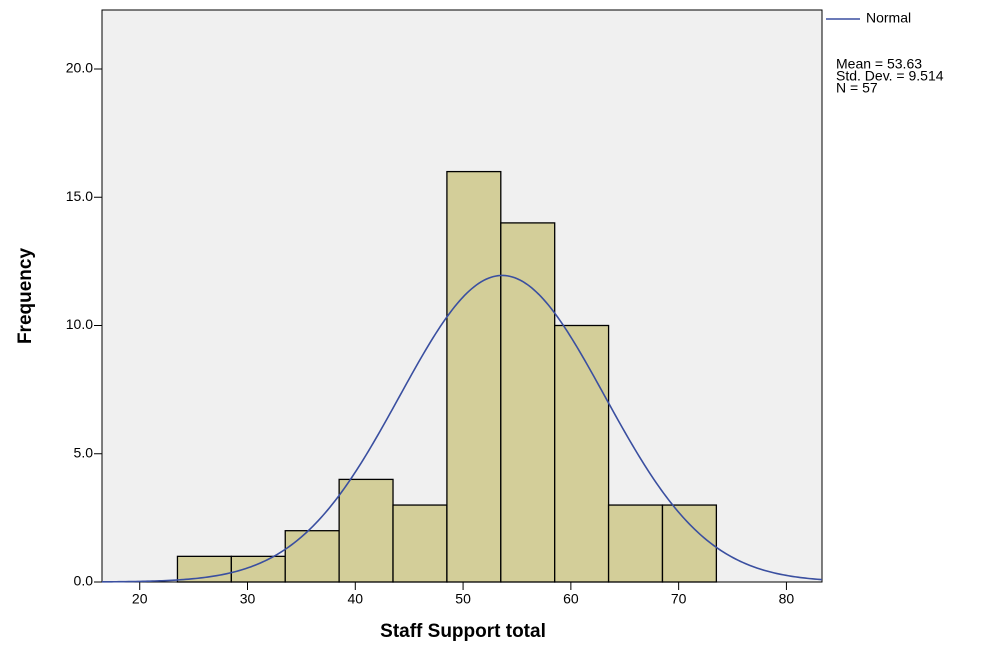  What do you see at coordinates (463, 599) in the screenshot?
I see `x-tick-label: 50` at bounding box center [463, 599].